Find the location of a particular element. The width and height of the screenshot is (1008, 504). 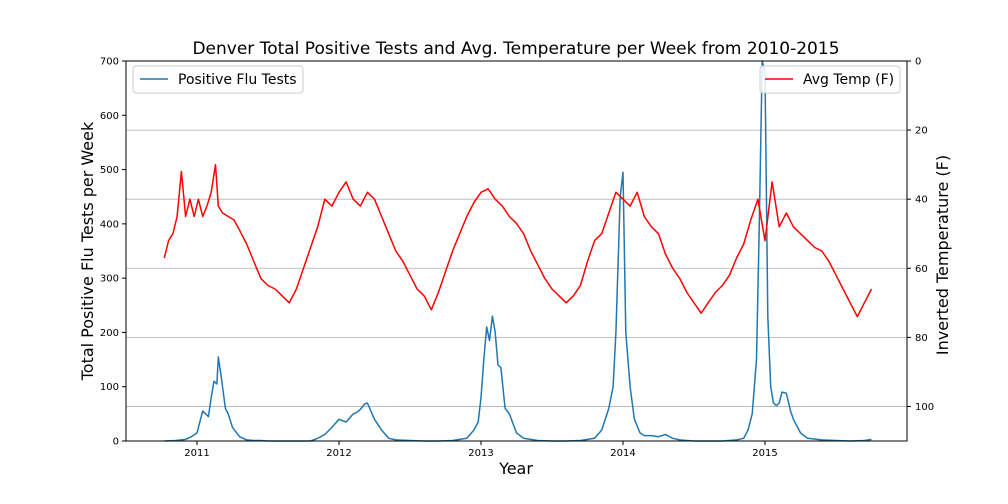

legend-left-label: Positive Flu Tests is located at coordinates (237, 80).